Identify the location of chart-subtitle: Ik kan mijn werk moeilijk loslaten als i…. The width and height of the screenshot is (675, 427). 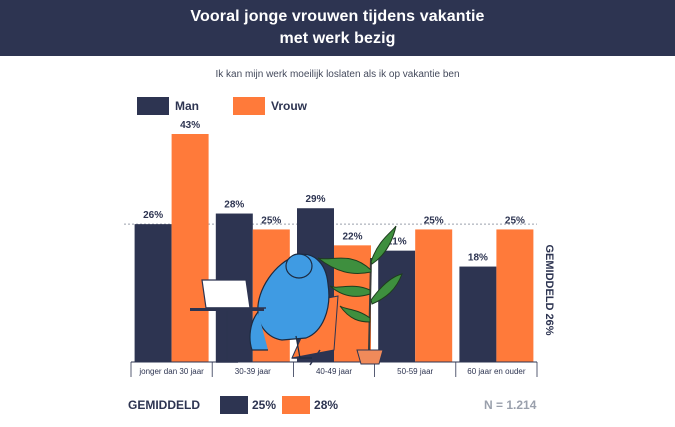
(337, 74).